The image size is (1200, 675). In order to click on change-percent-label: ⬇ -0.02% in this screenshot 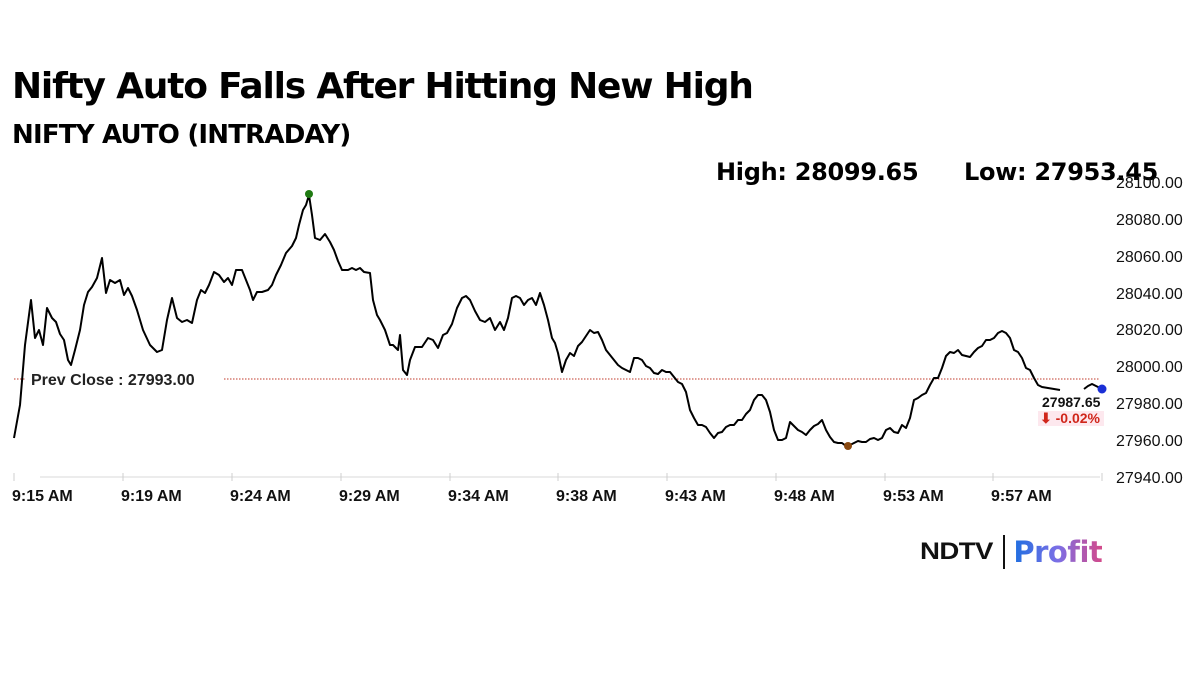, I will do `click(1070, 418)`.